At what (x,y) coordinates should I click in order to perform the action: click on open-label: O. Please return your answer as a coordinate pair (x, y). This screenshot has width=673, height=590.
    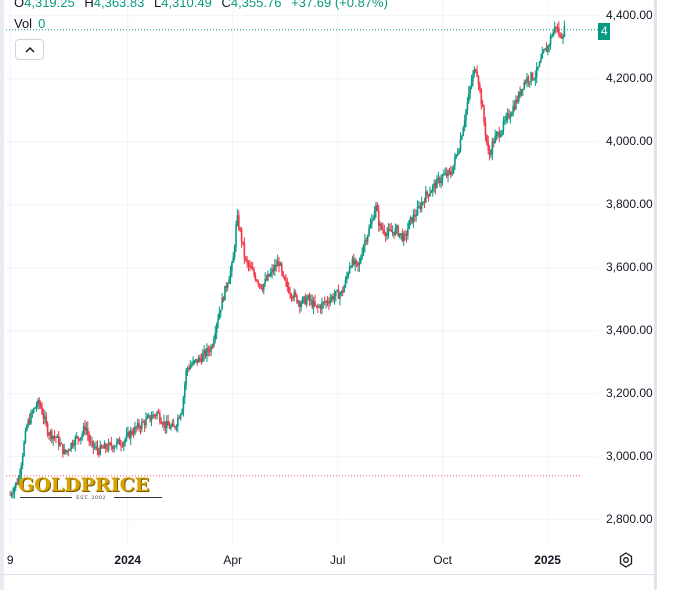
    Looking at the image, I should click on (19, 5).